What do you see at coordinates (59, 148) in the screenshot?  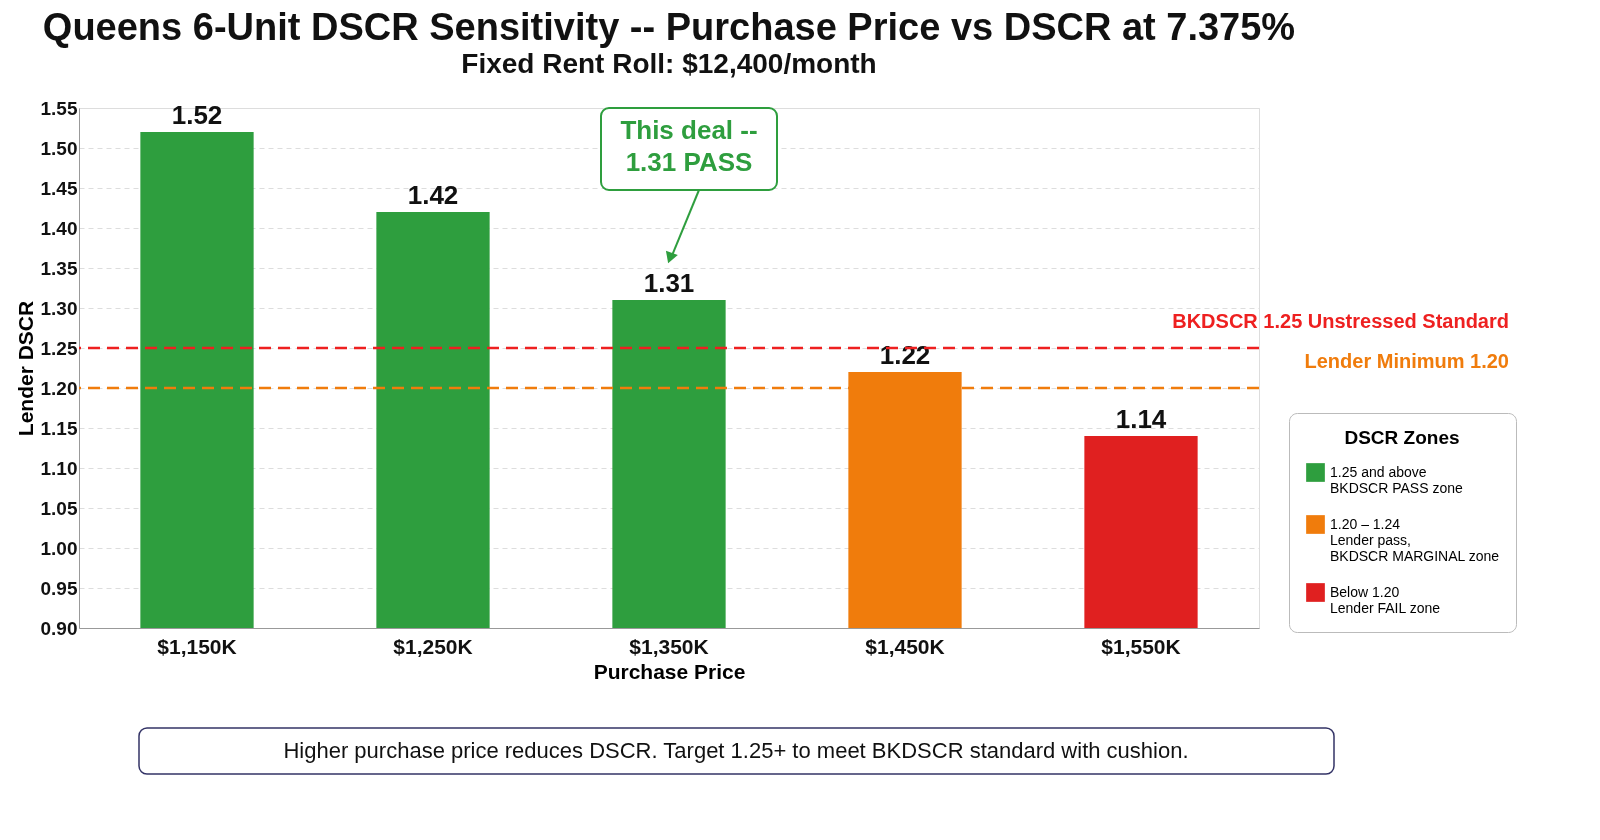 I see `y-tick-label: 1.50` at bounding box center [59, 148].